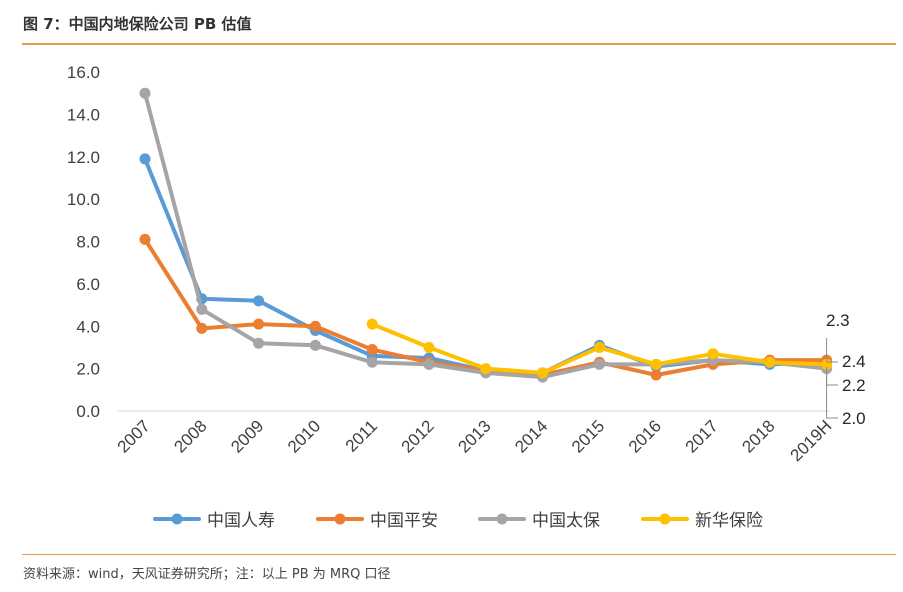 The width and height of the screenshot is (903, 592). What do you see at coordinates (83, 72) in the screenshot?
I see `y-tick-label: 16.0` at bounding box center [83, 72].